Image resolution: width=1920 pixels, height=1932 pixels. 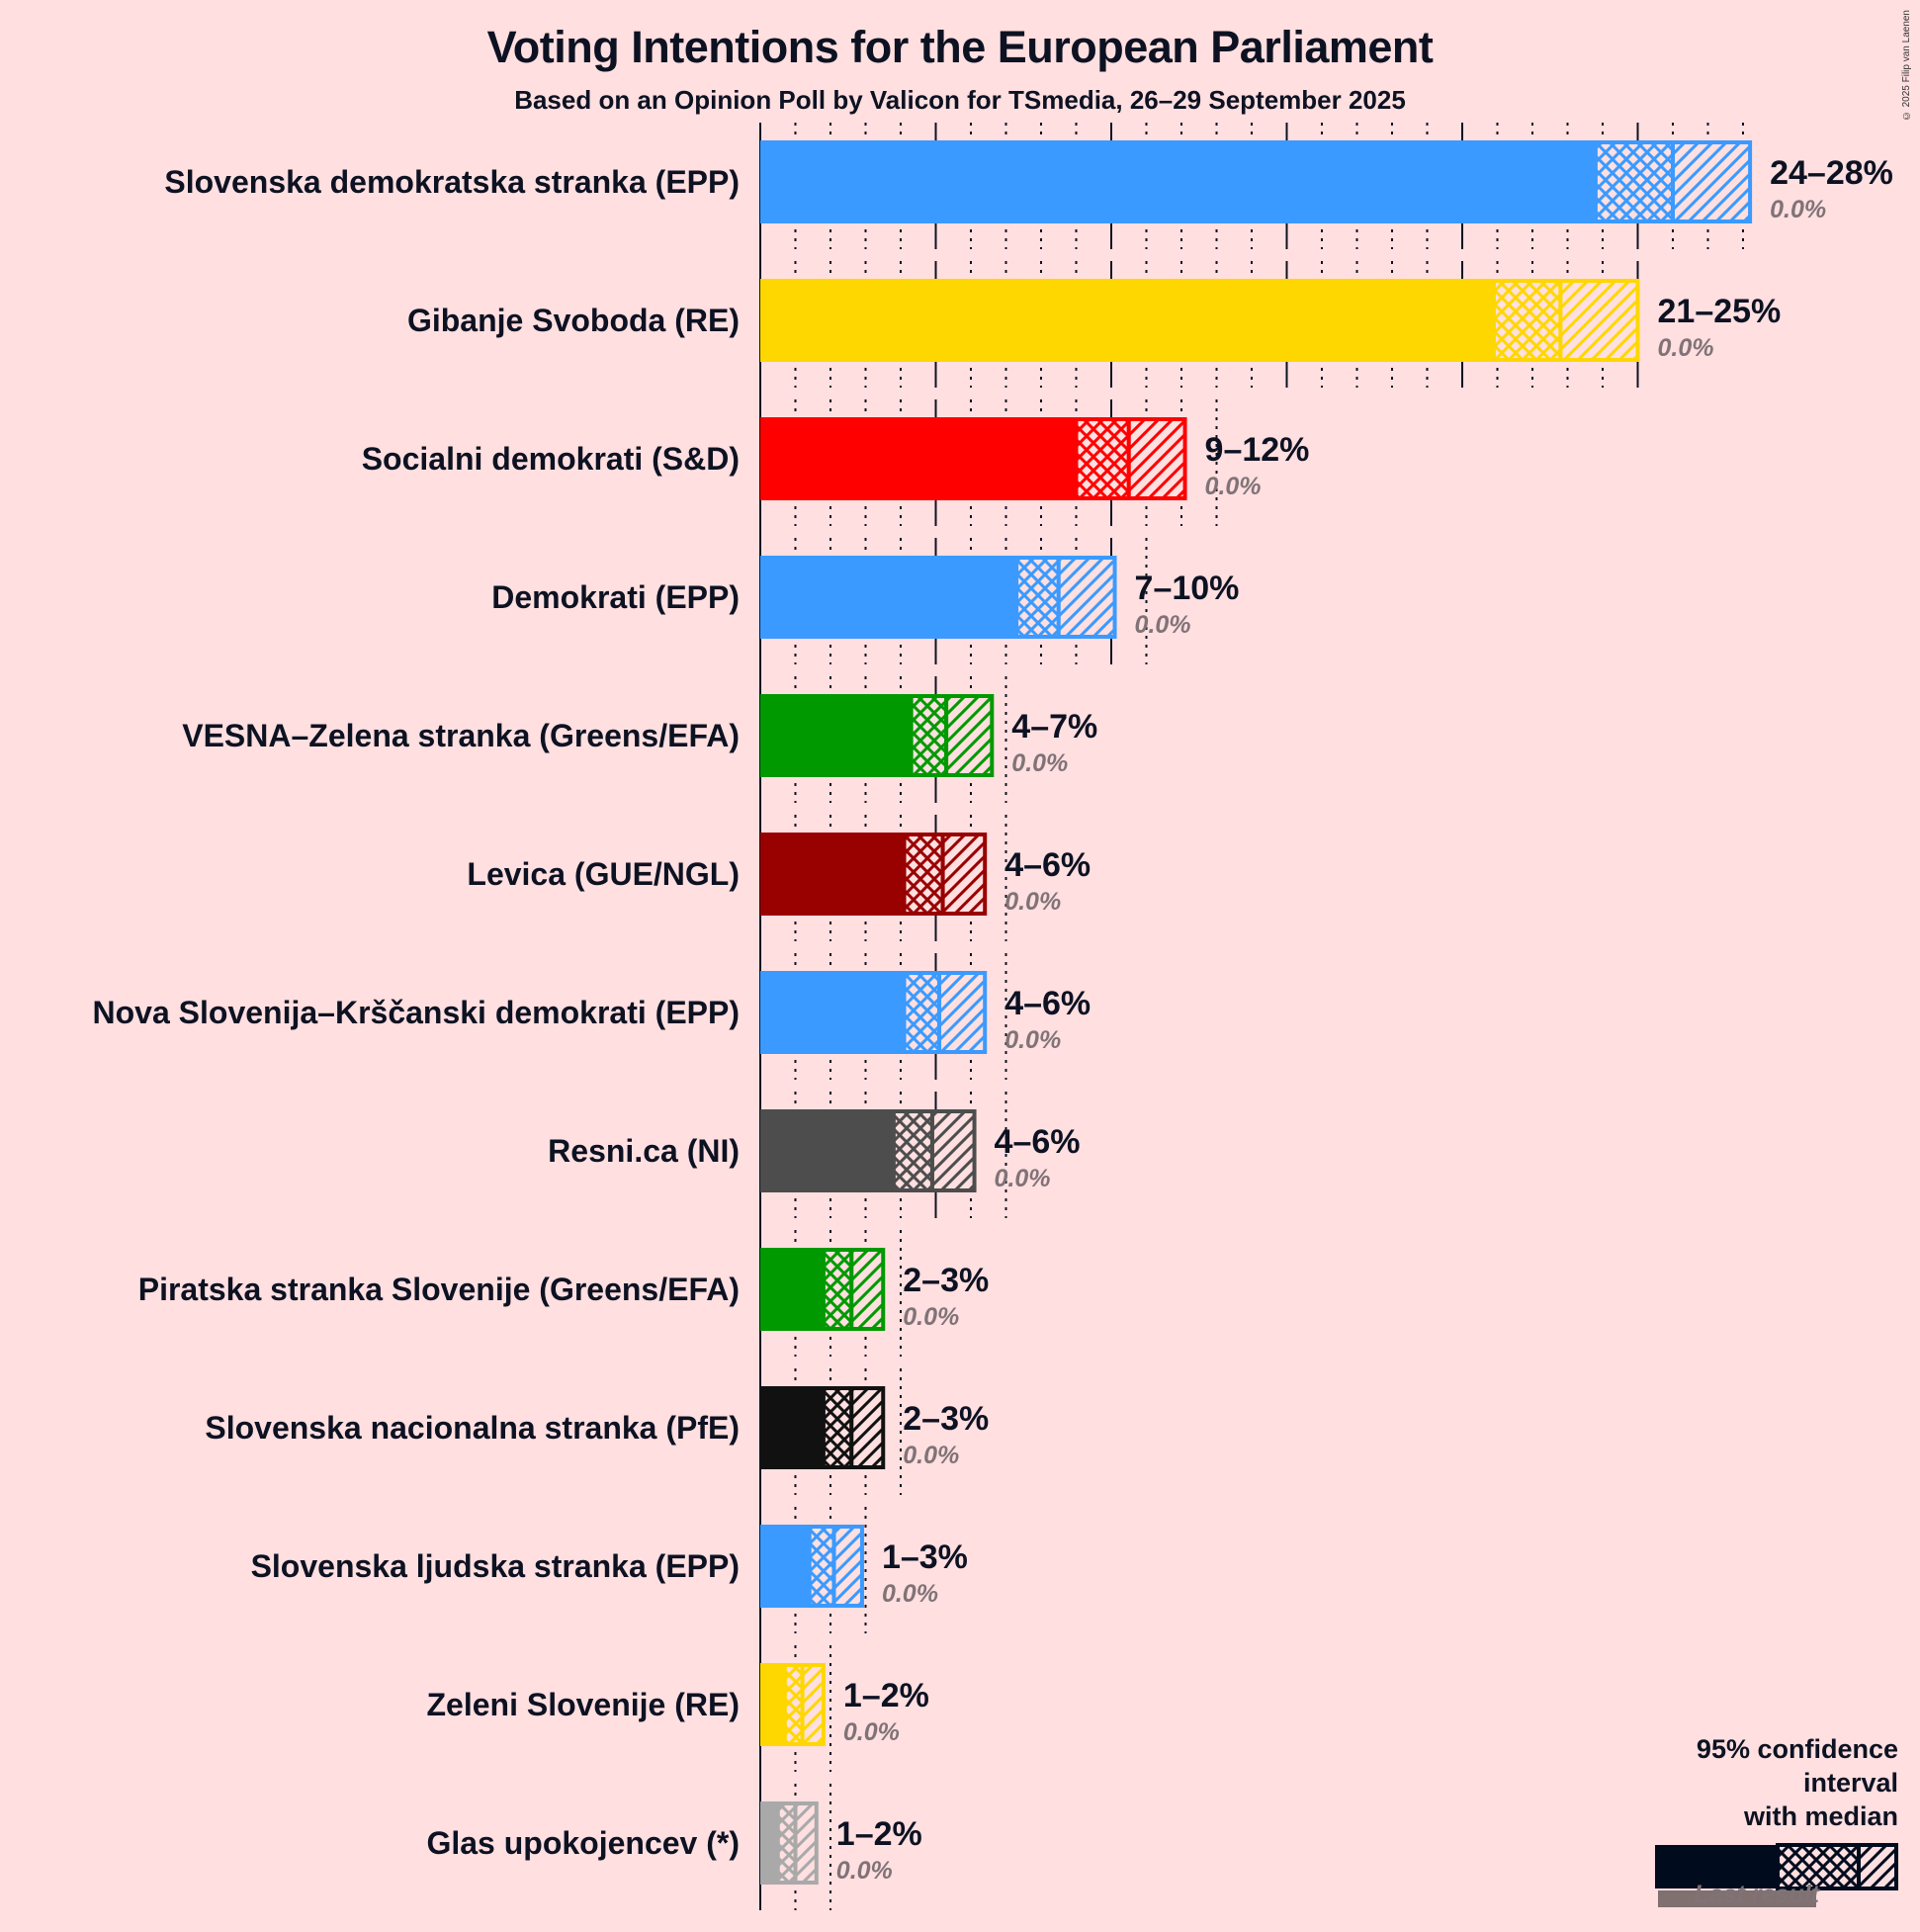 What do you see at coordinates (1821, 1816) in the screenshot?
I see `legend-title-line2: with median` at bounding box center [1821, 1816].